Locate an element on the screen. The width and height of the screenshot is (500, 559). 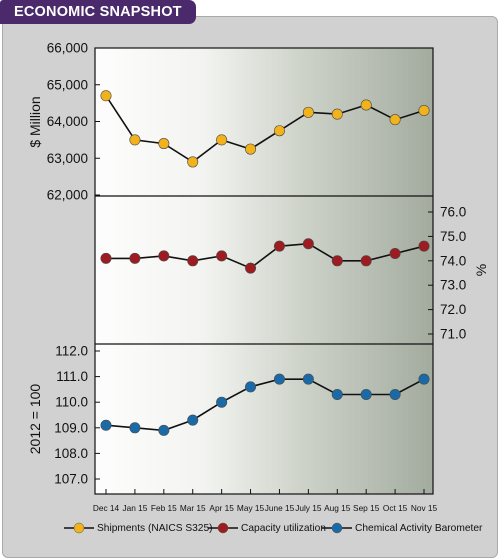
legend-item-barometer: Chemical Activity Barometer is located at coordinates (402, 528).